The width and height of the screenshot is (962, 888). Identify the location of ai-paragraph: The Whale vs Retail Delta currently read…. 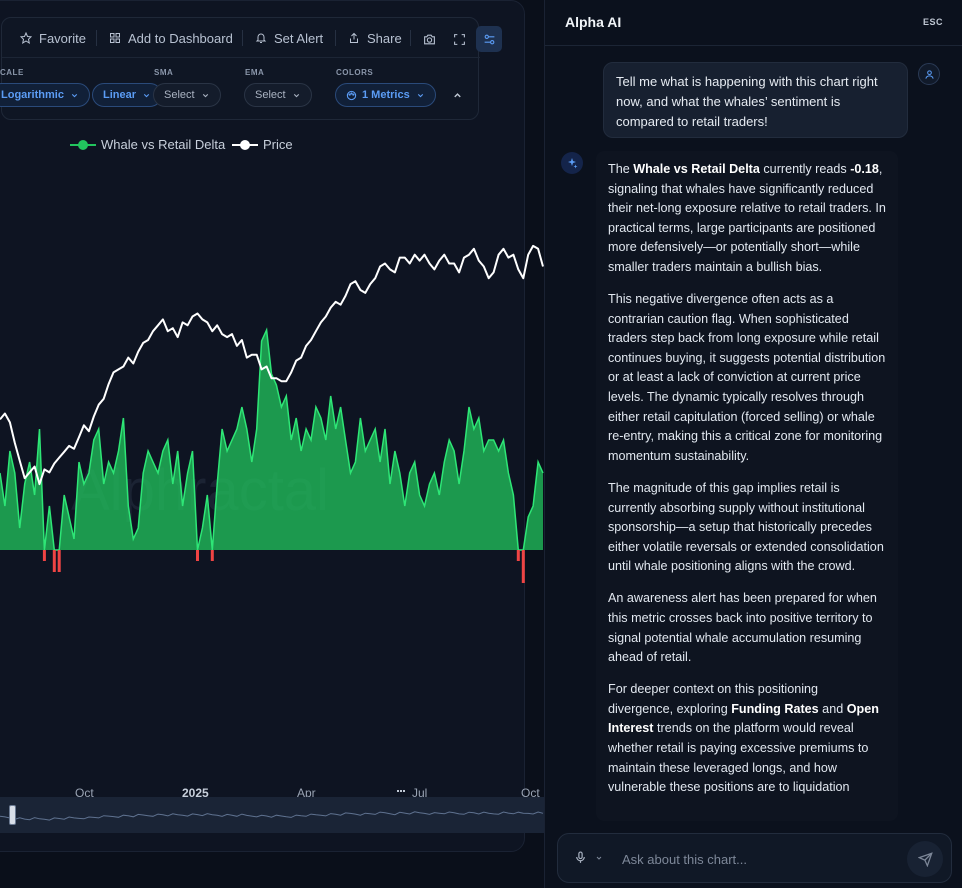
(747, 219).